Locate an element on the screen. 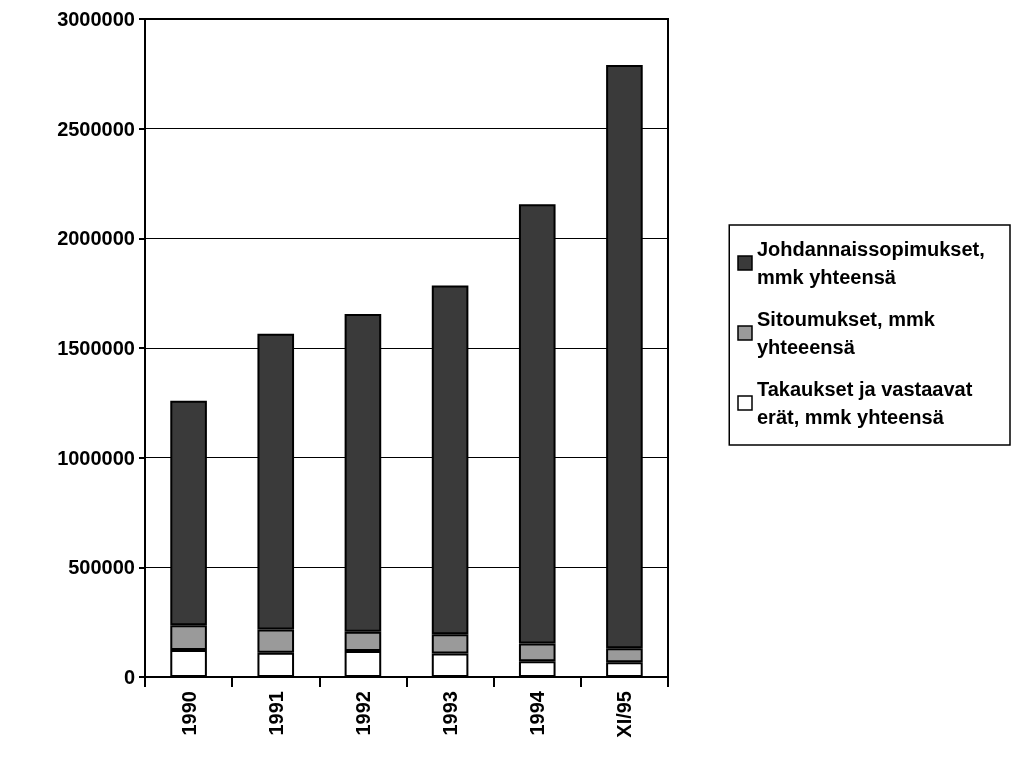 This screenshot has width=1013, height=758. y-tick-label: 1500000 is located at coordinates (96, 348).